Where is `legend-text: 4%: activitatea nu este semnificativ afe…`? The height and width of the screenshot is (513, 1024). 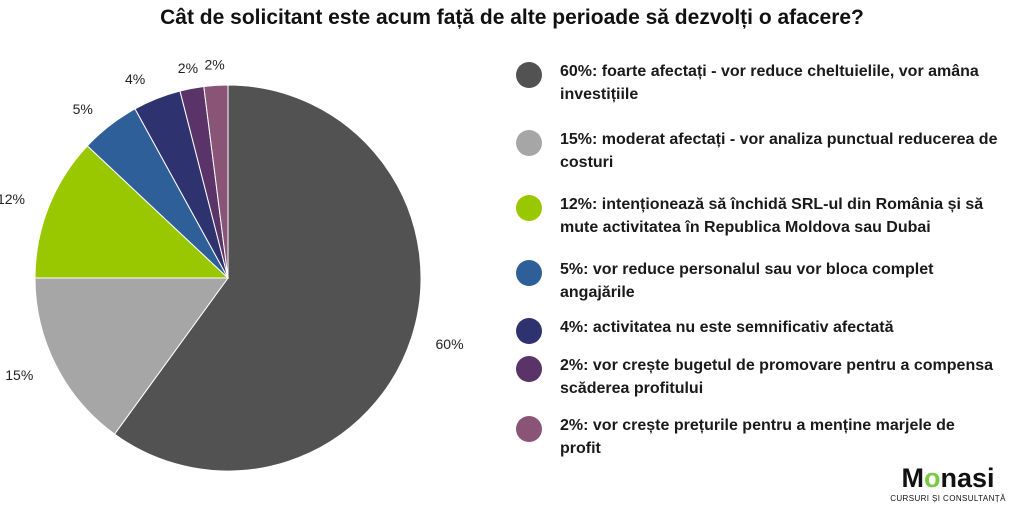 legend-text: 4%: activitatea nu este semnificativ afe… is located at coordinates (727, 327).